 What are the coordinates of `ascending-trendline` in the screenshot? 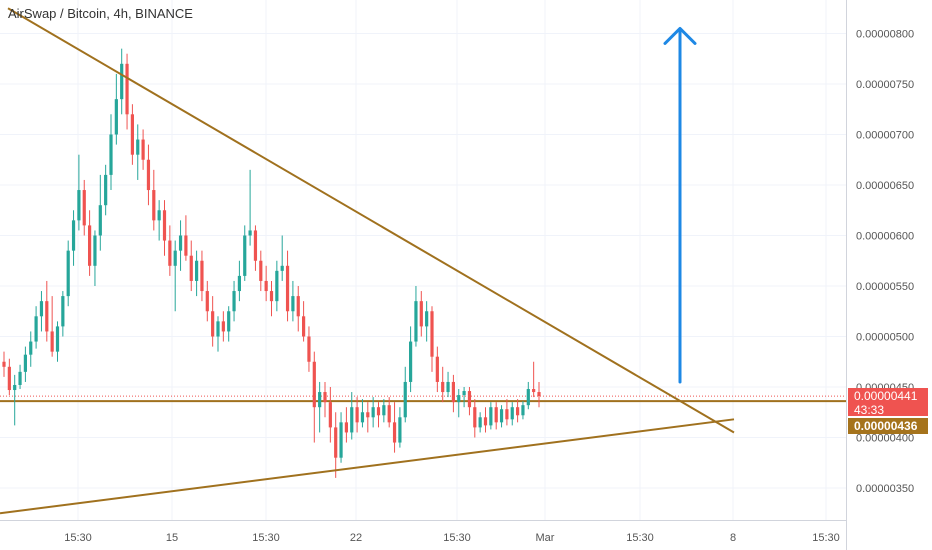 It's located at (367, 466).